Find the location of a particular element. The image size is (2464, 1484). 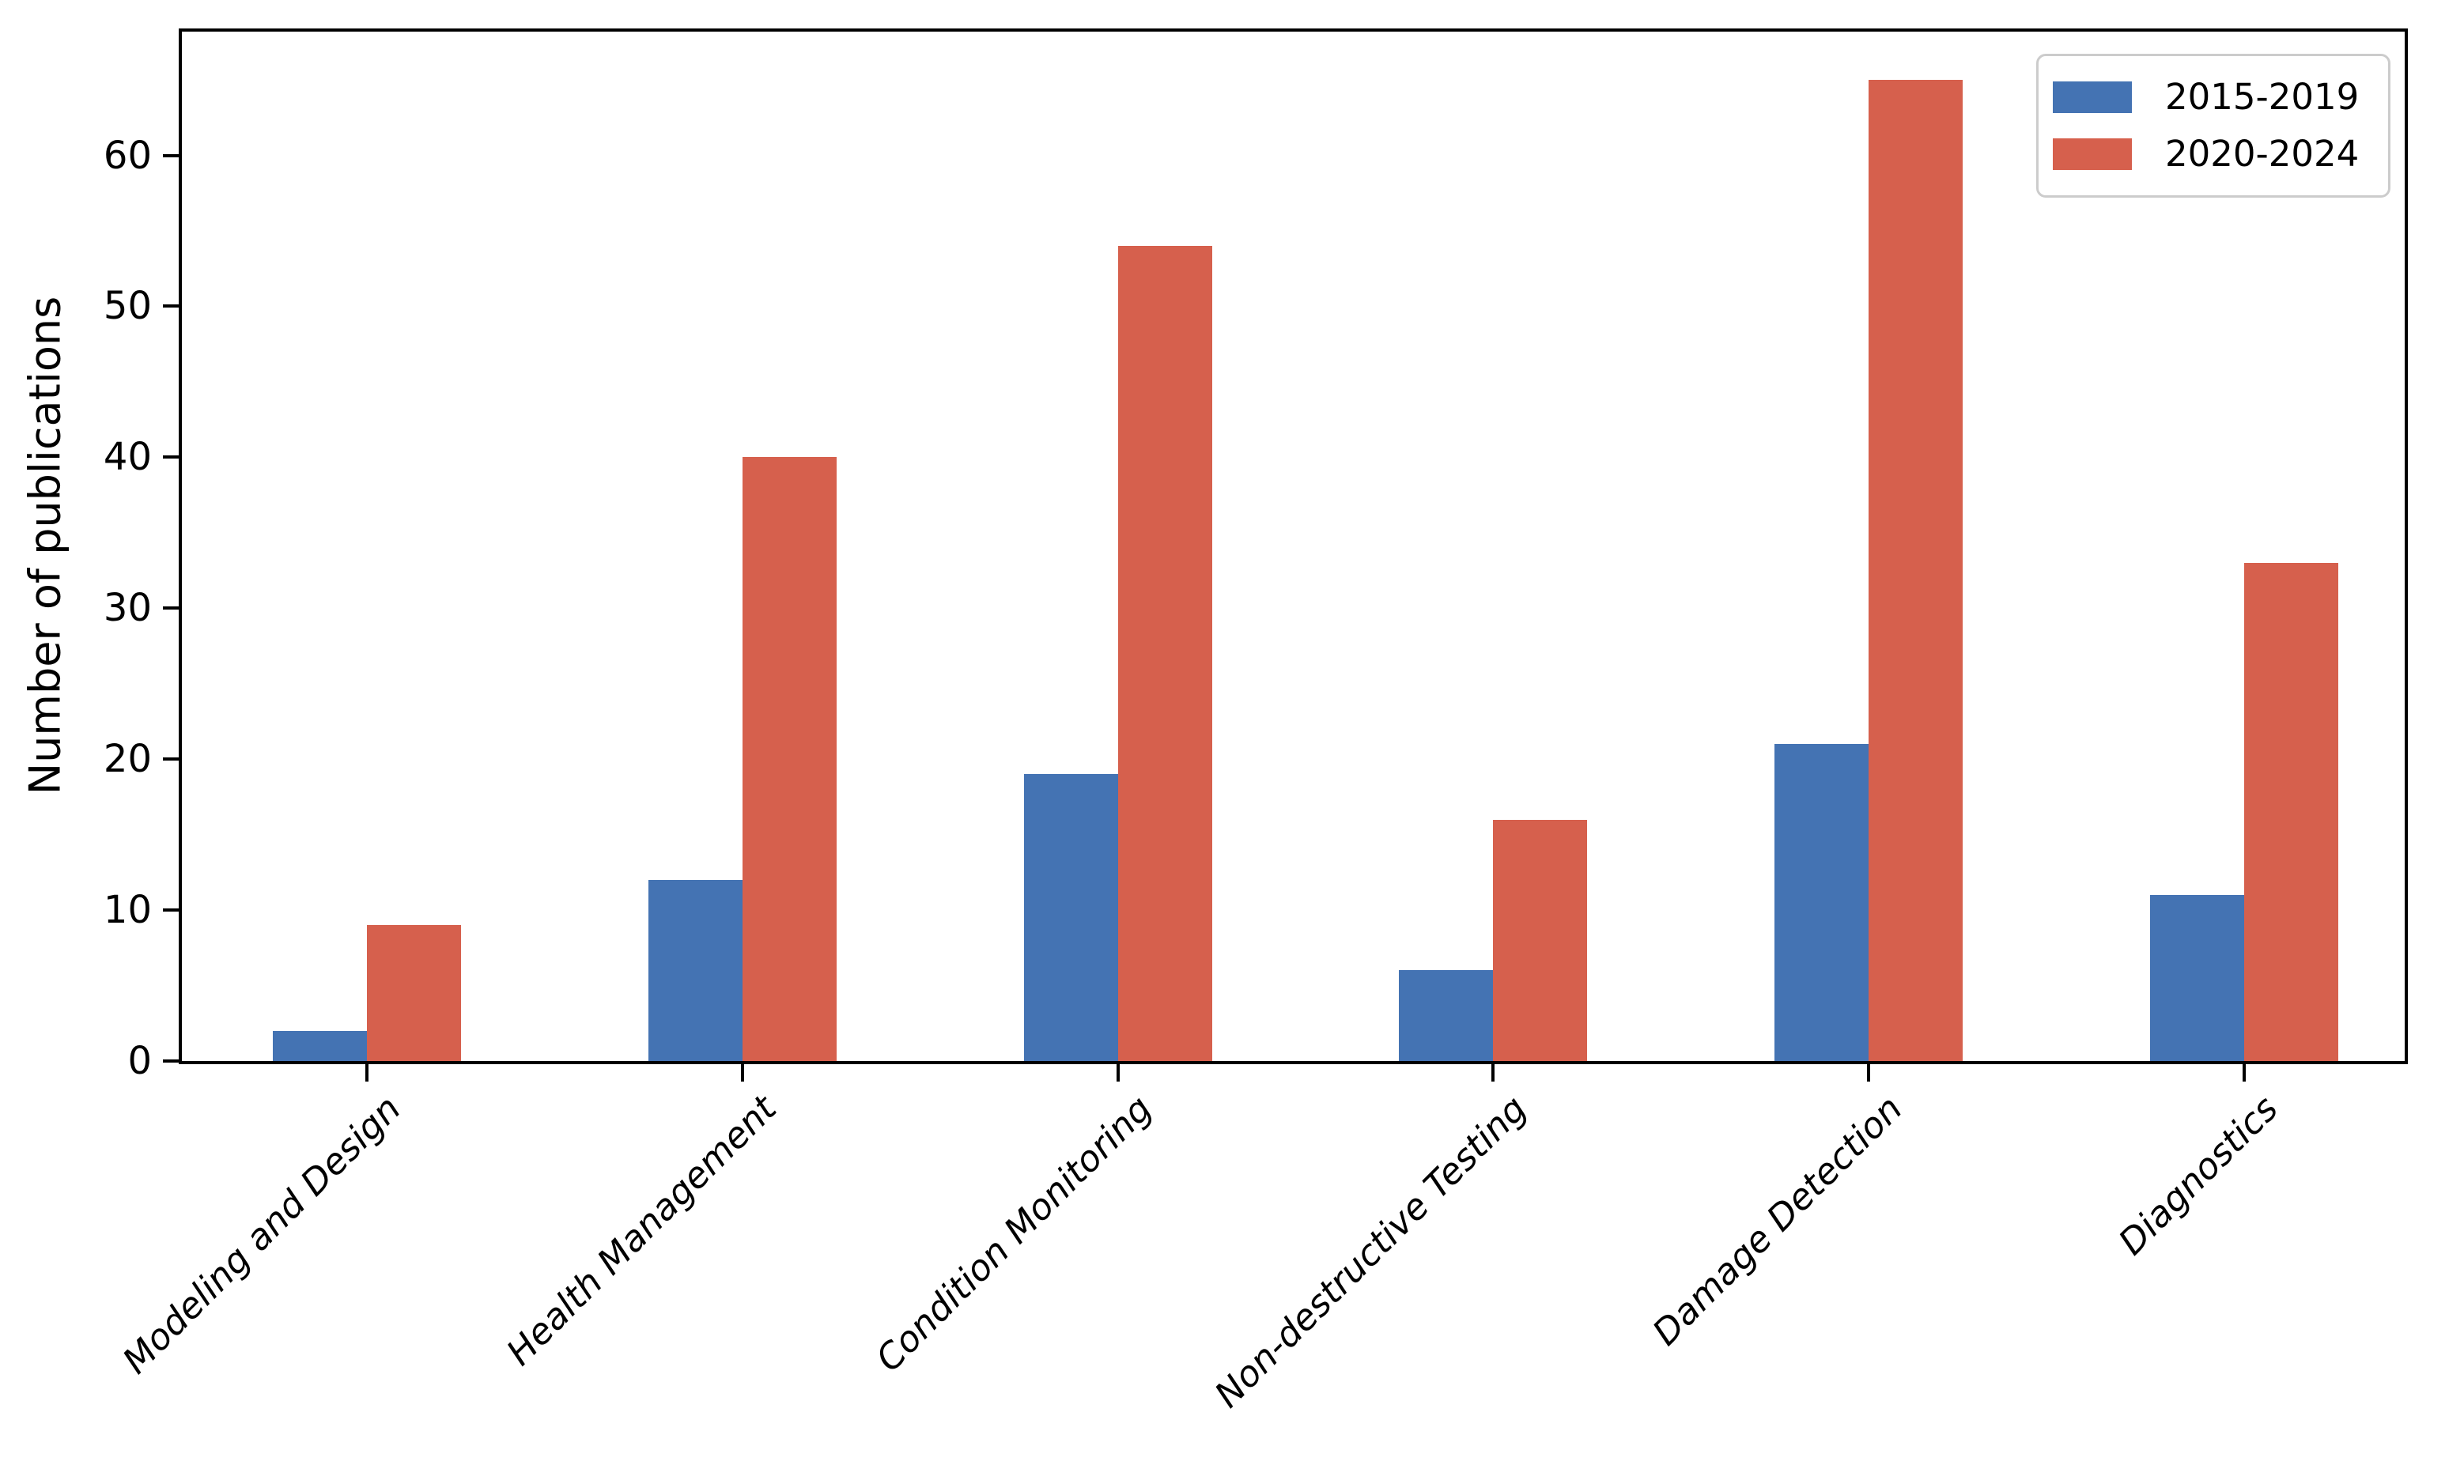

x-tick-label: Modeling and Design is located at coordinates (261, 1234).